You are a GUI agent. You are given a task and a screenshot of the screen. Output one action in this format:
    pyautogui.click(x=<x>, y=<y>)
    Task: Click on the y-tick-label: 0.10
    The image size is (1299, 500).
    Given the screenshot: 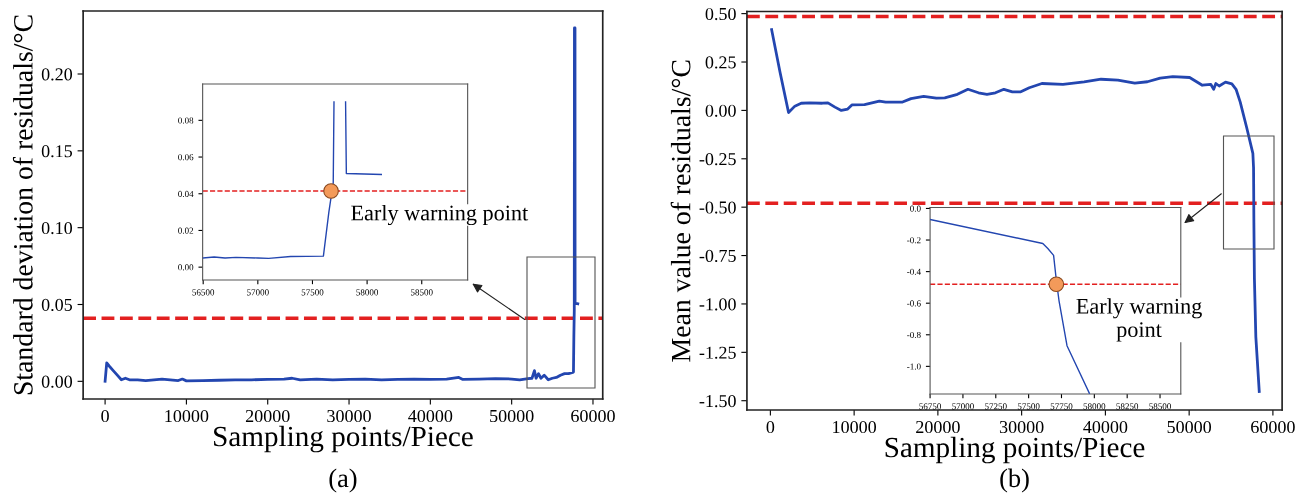 What is the action you would take?
    pyautogui.click(x=57, y=228)
    